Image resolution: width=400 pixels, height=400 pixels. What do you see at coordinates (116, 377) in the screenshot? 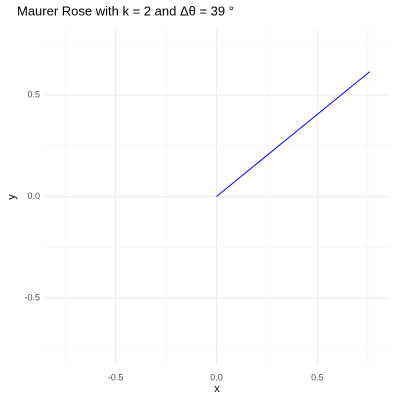
I see `x-tick-label: -0.5` at bounding box center [116, 377].